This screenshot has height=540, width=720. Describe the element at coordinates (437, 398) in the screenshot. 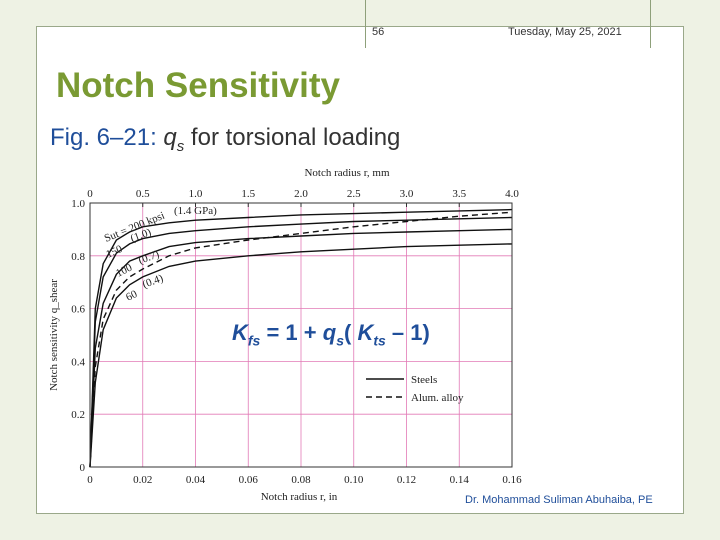

I see `legend-label: Alum. alloy` at that location.